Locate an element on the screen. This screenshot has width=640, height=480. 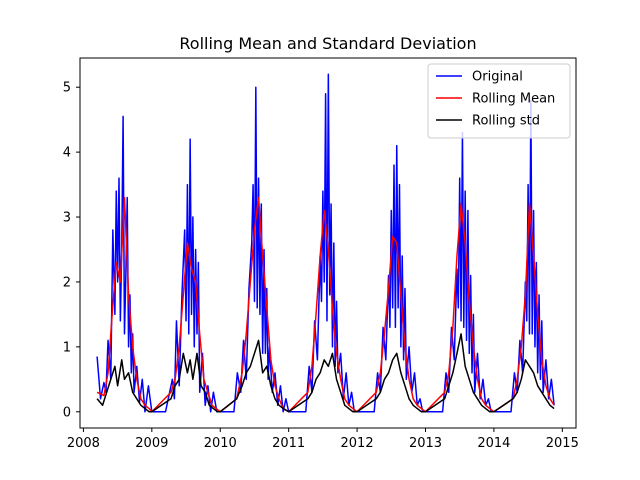
x-tick-label: 2009 is located at coordinates (151, 443).